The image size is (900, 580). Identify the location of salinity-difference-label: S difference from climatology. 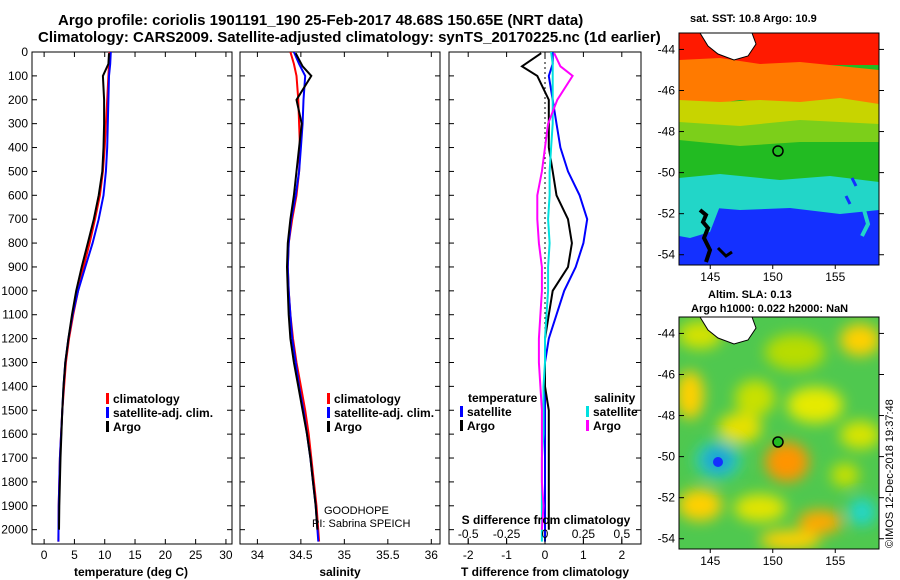
(546, 520).